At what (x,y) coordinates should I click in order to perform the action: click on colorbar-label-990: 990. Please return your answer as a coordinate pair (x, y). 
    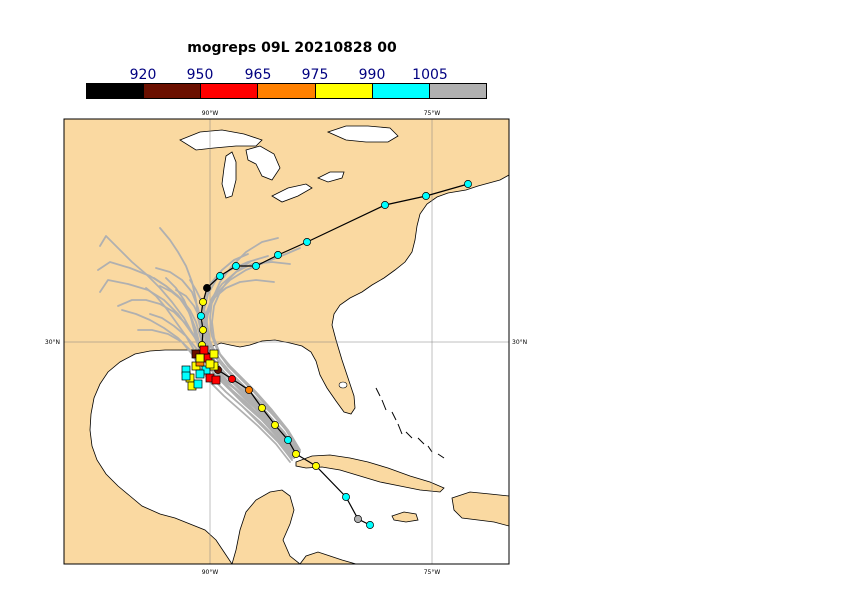
    Looking at the image, I should click on (372, 75).